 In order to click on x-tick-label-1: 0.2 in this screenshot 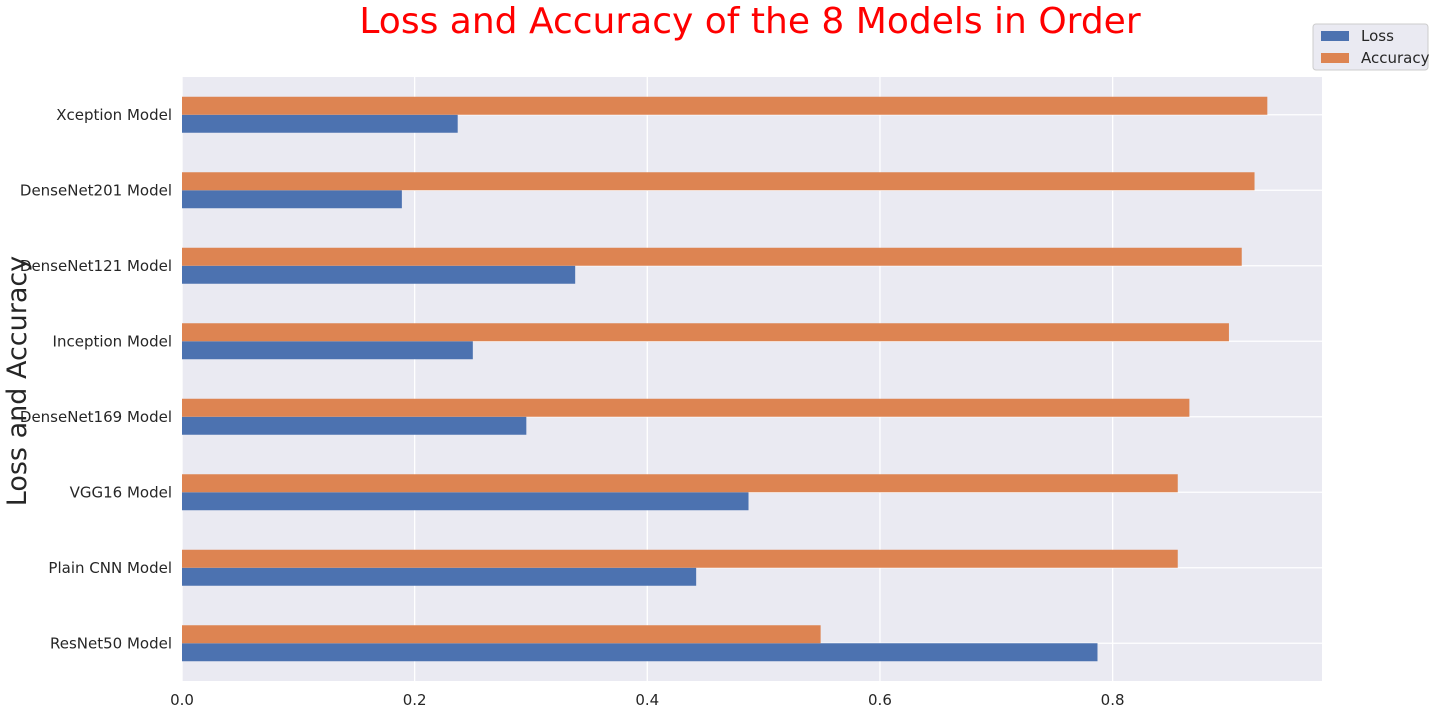, I will do `click(415, 700)`.